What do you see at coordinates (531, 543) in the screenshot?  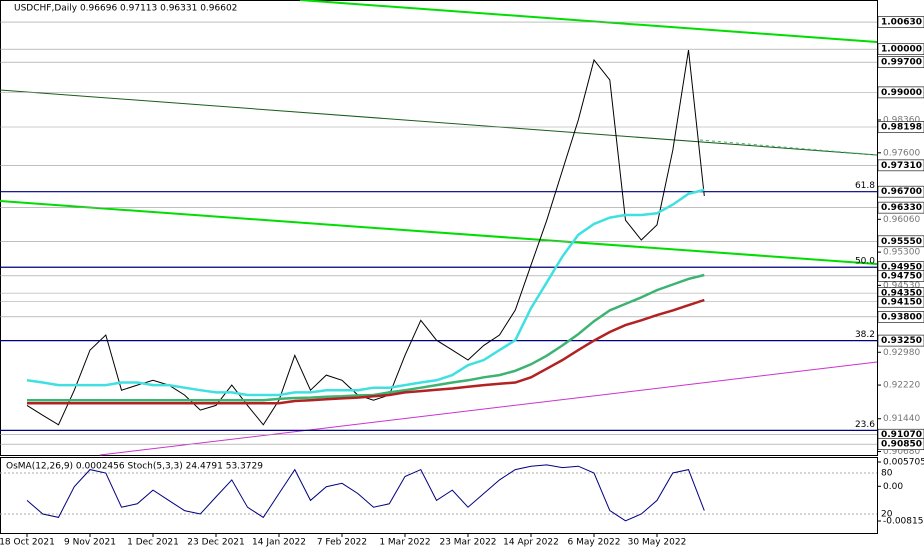 I see `x-tick-label: 14 Apr 2022` at bounding box center [531, 543].